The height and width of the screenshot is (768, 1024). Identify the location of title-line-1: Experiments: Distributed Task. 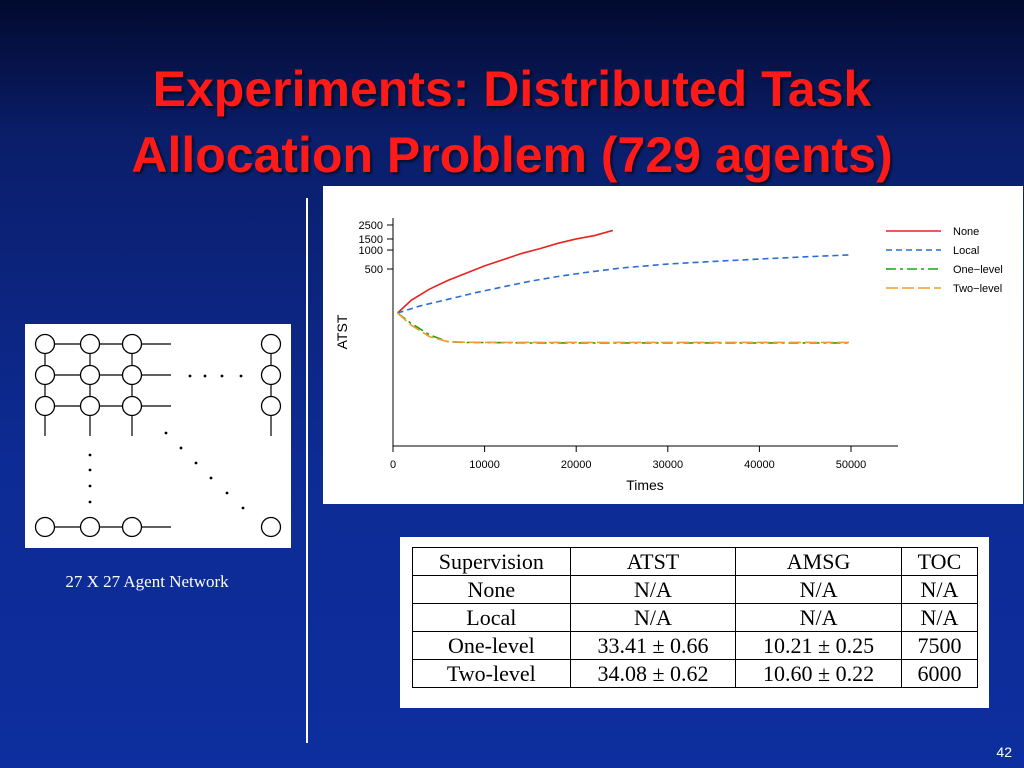
(512, 89).